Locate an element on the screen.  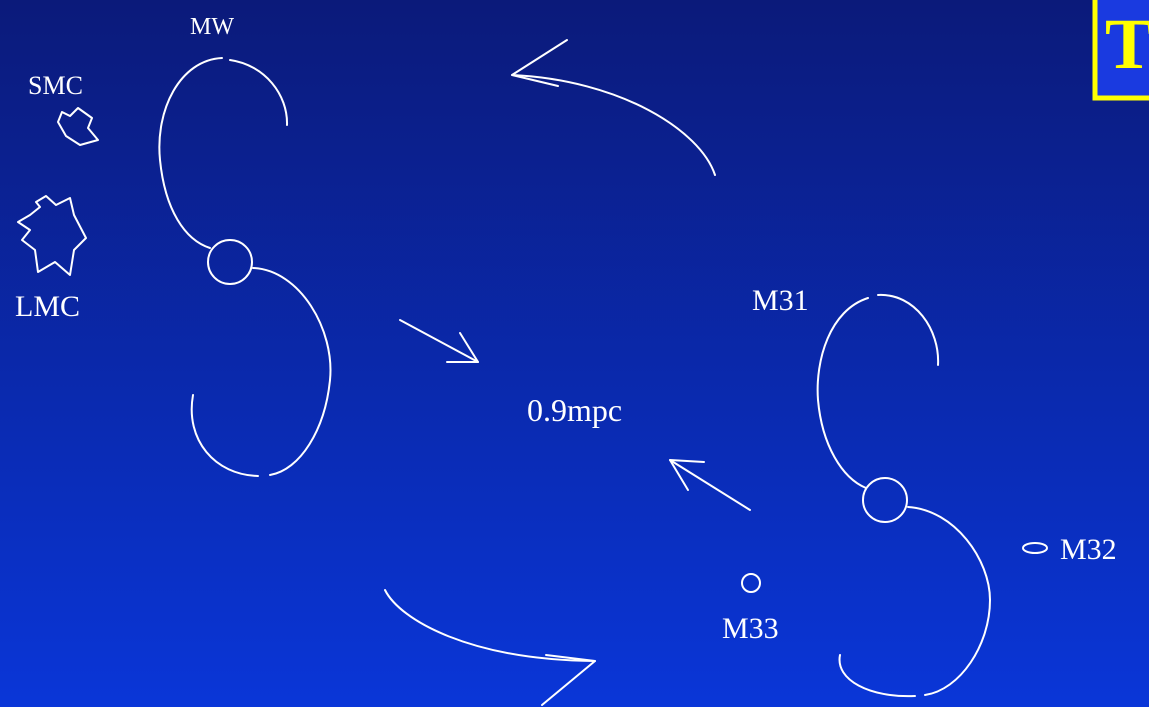
label: M33 is located at coordinates (750, 628).